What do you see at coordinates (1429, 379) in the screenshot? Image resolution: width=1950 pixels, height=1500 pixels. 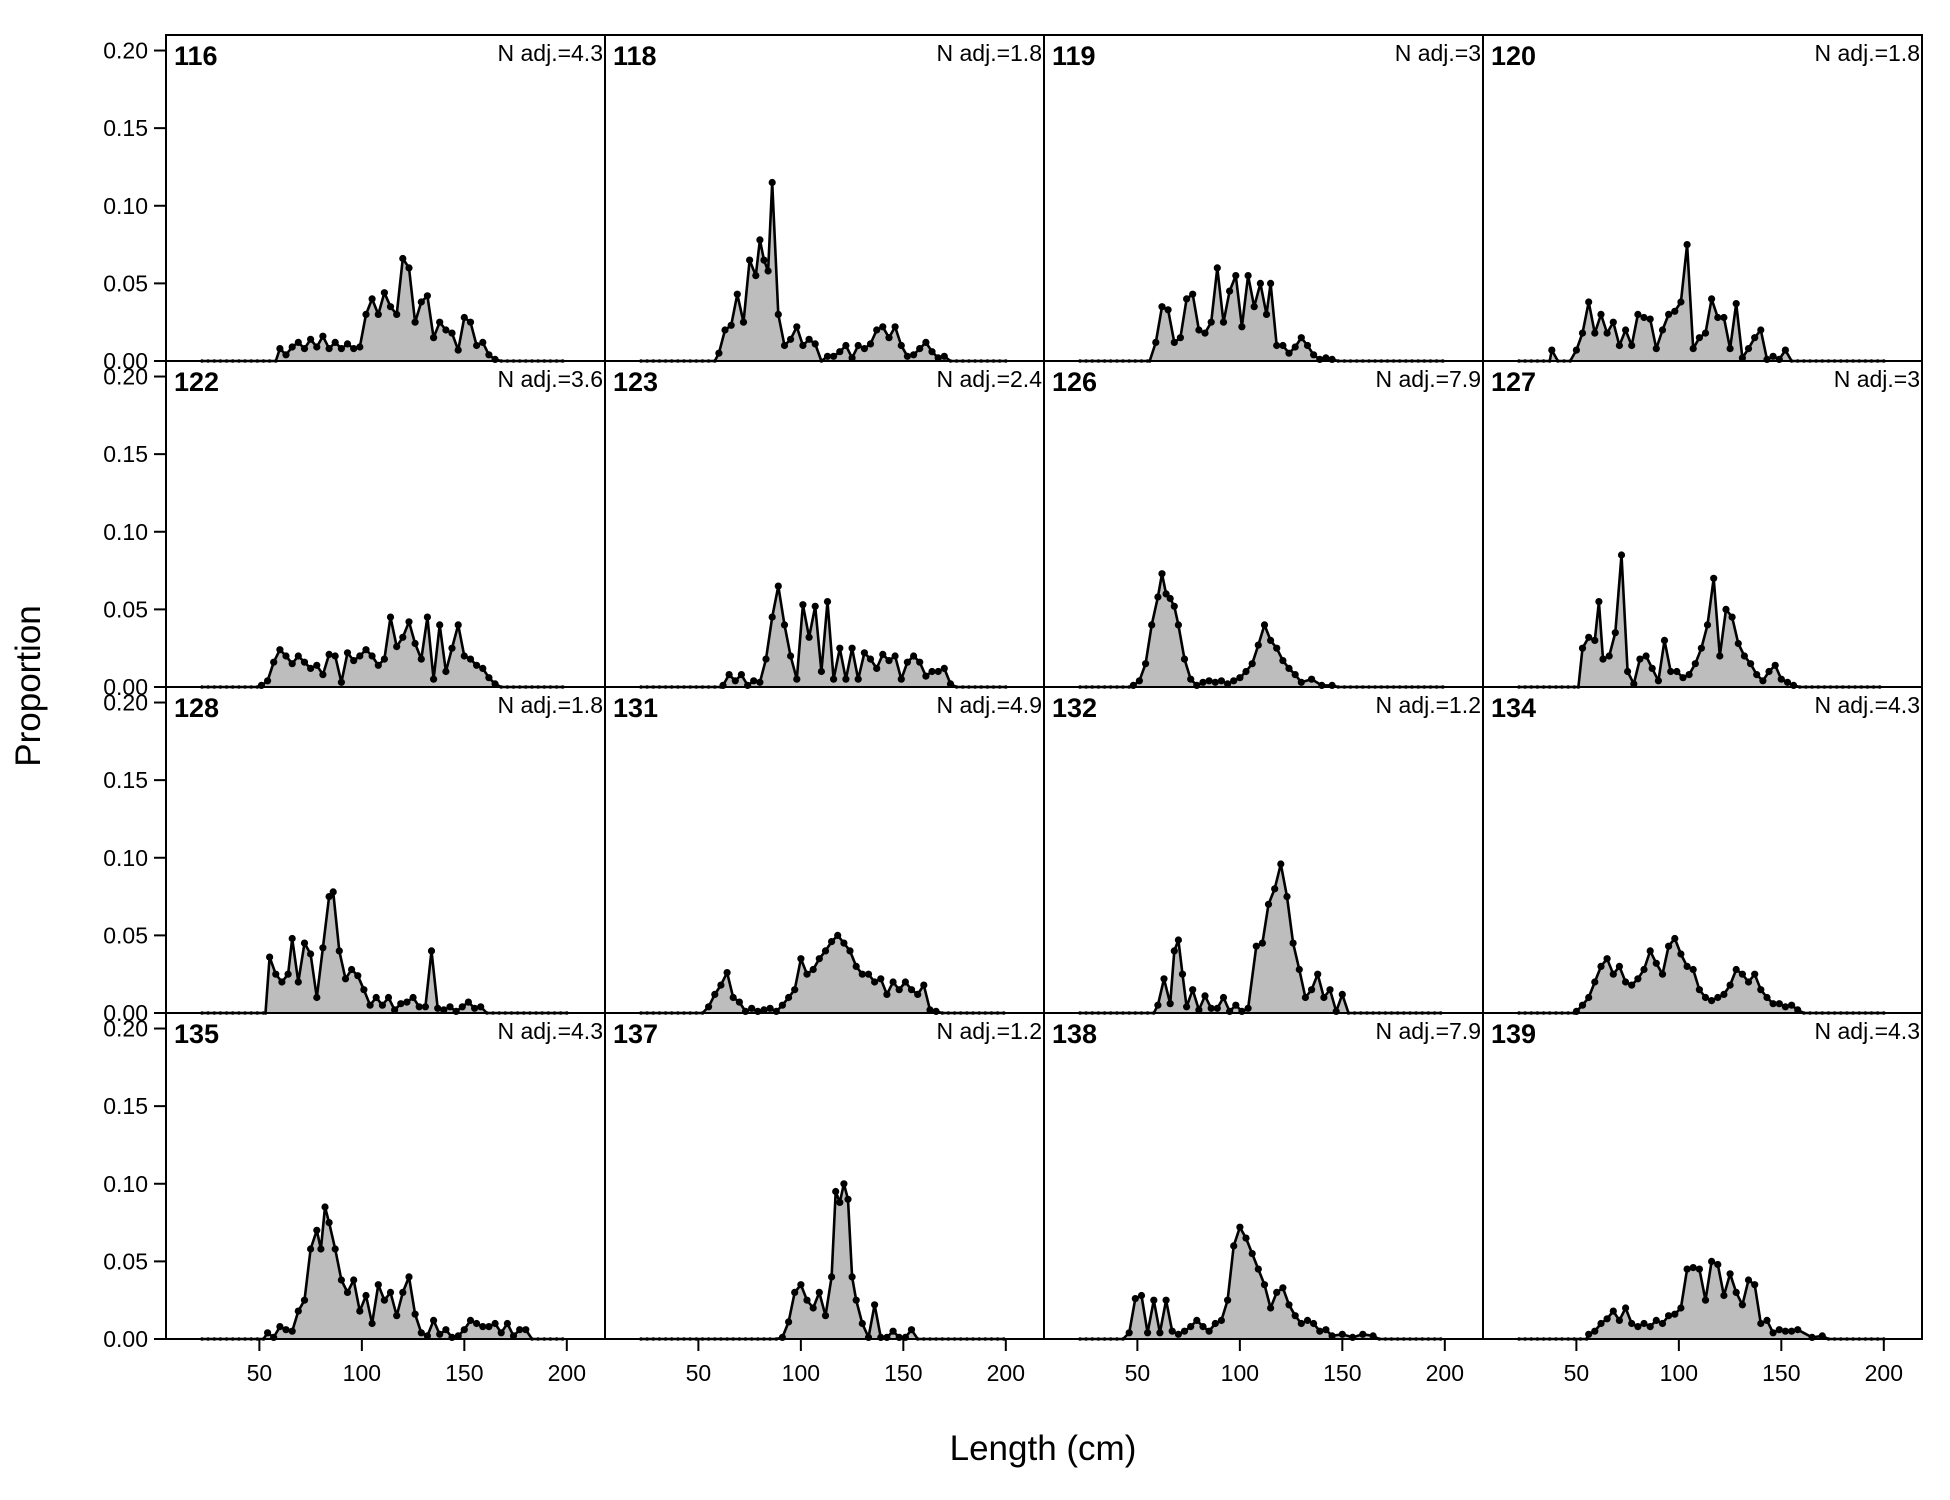 I see `nadj-label-126: N adj.=7.9` at bounding box center [1429, 379].